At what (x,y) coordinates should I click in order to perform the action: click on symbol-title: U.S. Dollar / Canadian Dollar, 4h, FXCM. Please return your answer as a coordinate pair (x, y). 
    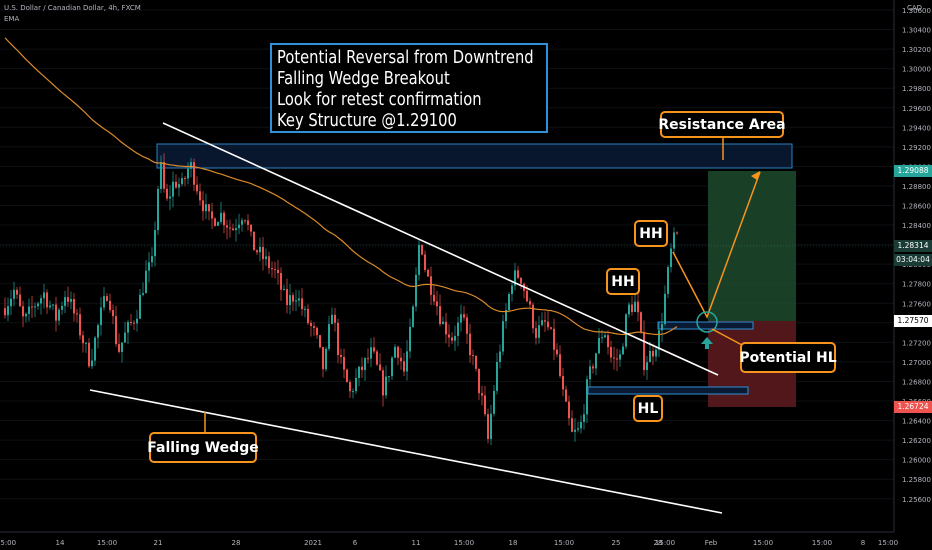
    Looking at the image, I should click on (72, 8).